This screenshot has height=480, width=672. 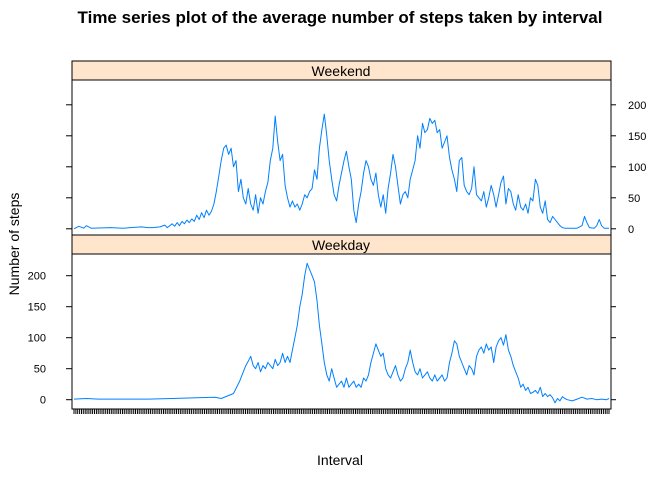 I want to click on strip-label-weekday: Weekday, so click(x=341, y=245).